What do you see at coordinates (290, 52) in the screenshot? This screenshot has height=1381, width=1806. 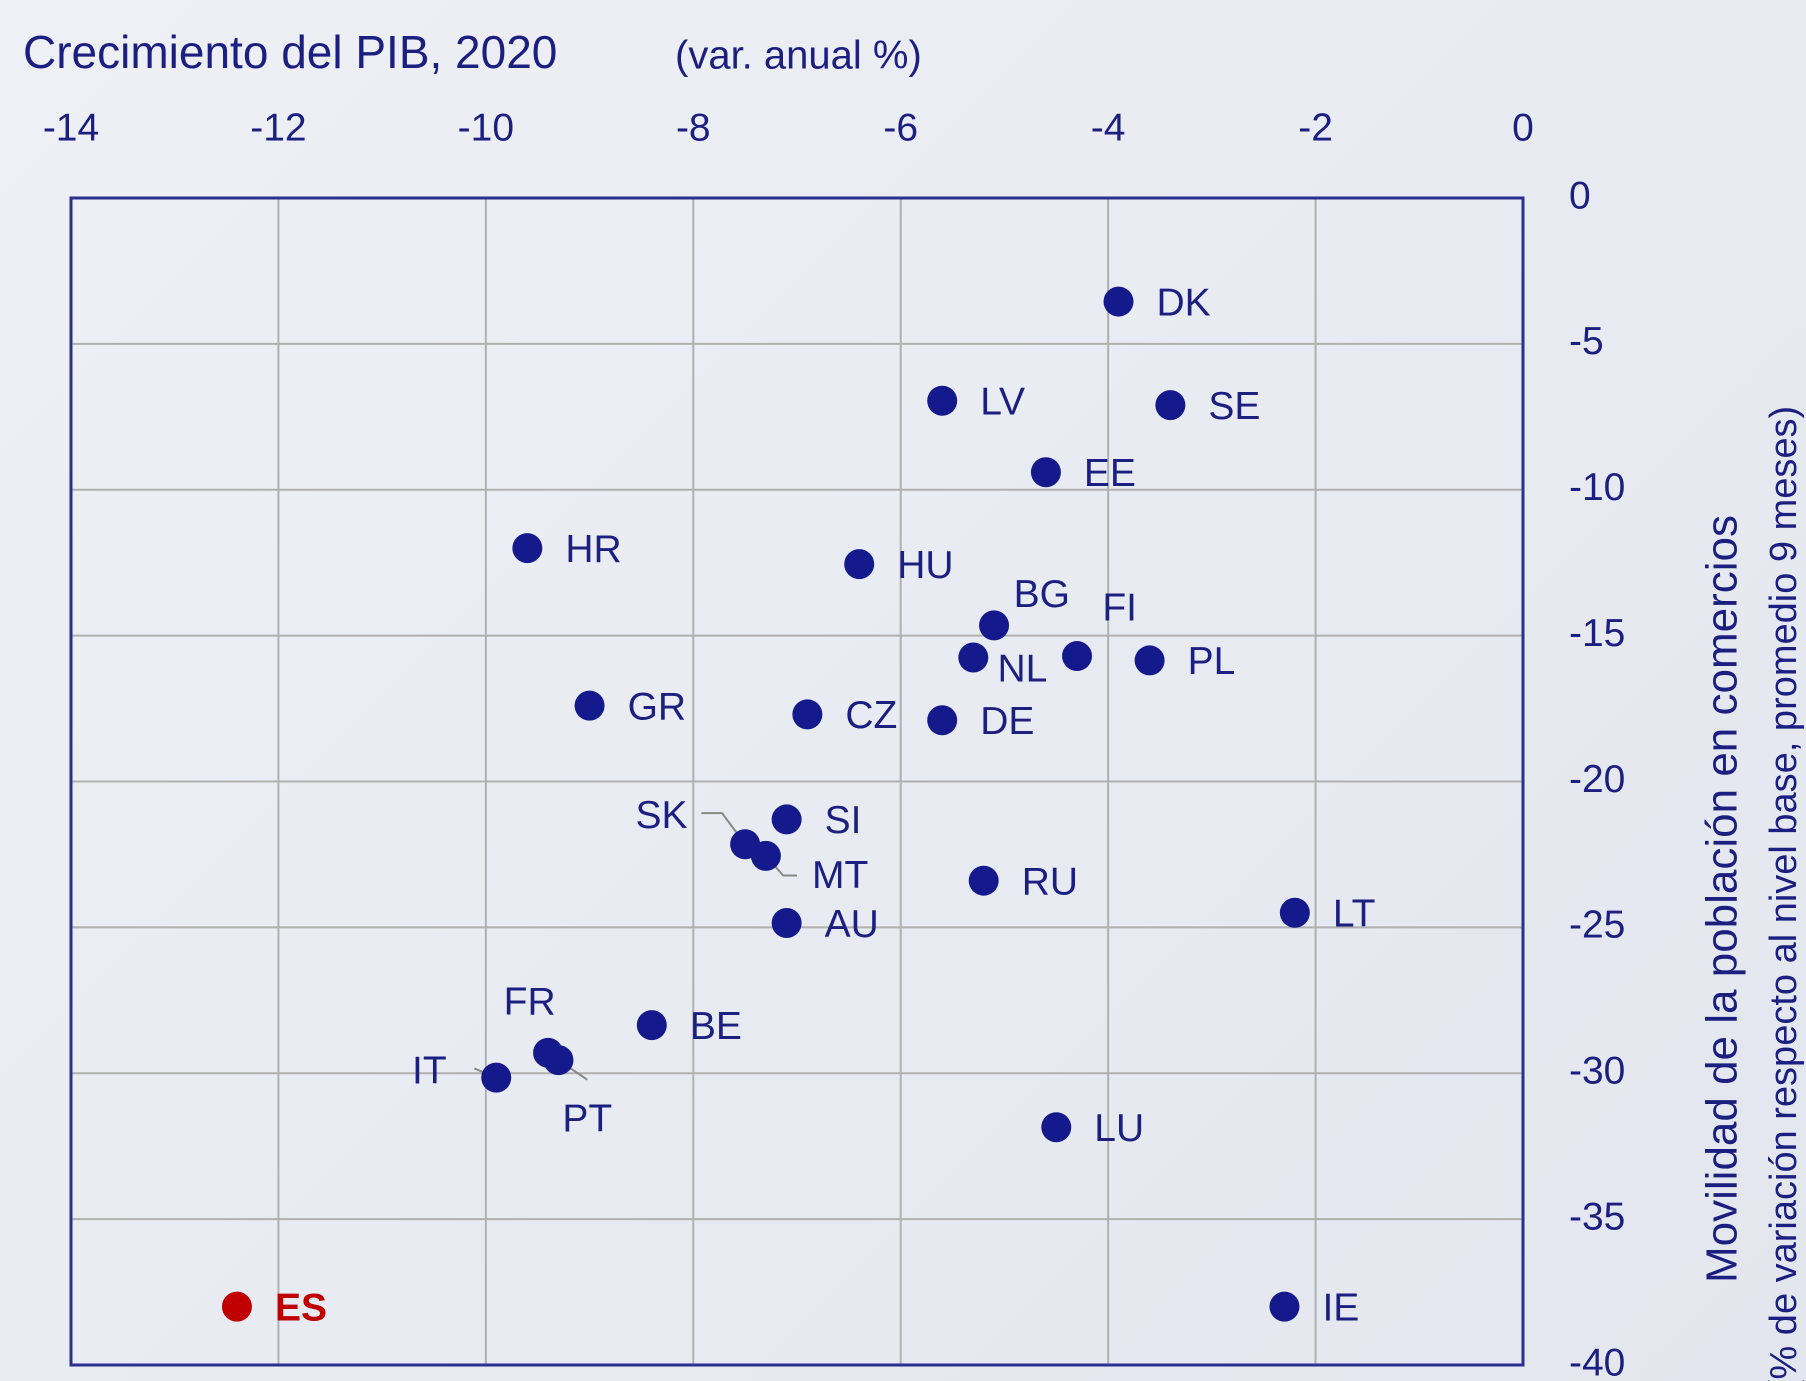 I see `chart-title: Crecimiento del PIB, 2020` at bounding box center [290, 52].